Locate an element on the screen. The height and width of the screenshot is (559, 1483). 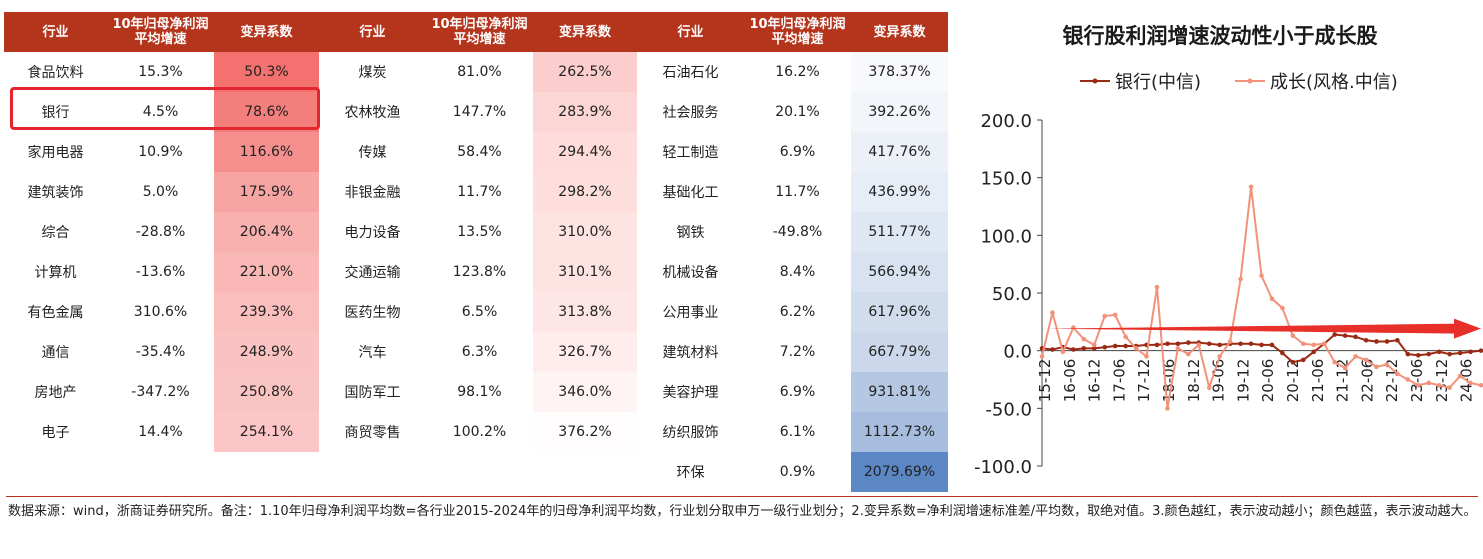
x-tick-label: 21-06 is located at coordinates (1318, 381).